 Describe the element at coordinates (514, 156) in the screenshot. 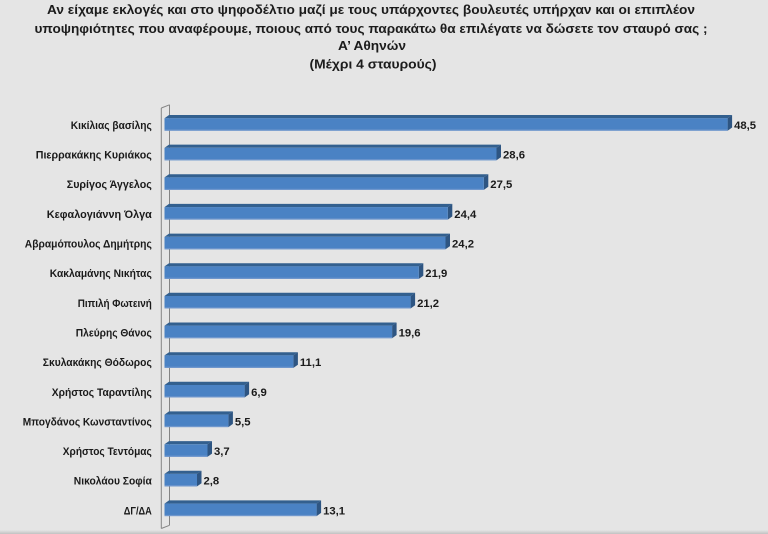

I see `svg-text: 28,6` at that location.